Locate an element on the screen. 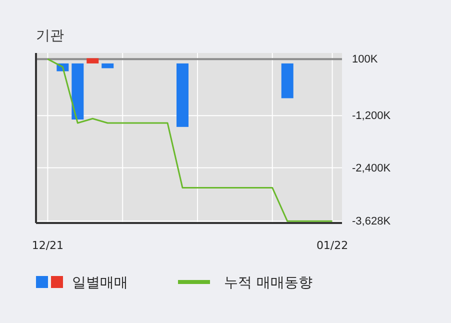 The image size is (451, 323). y-tick-label: -1,200K is located at coordinates (372, 116).